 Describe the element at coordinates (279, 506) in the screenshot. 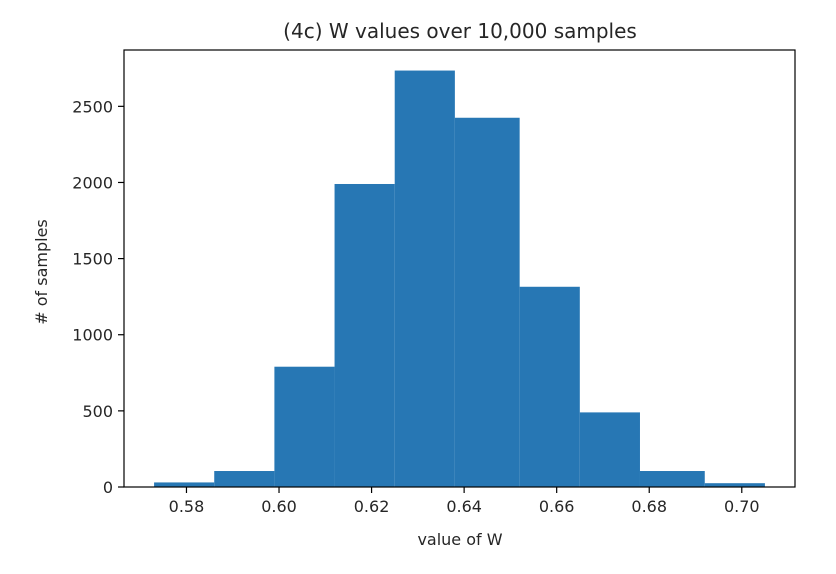

I see `x-tick-label: 0.60` at that location.